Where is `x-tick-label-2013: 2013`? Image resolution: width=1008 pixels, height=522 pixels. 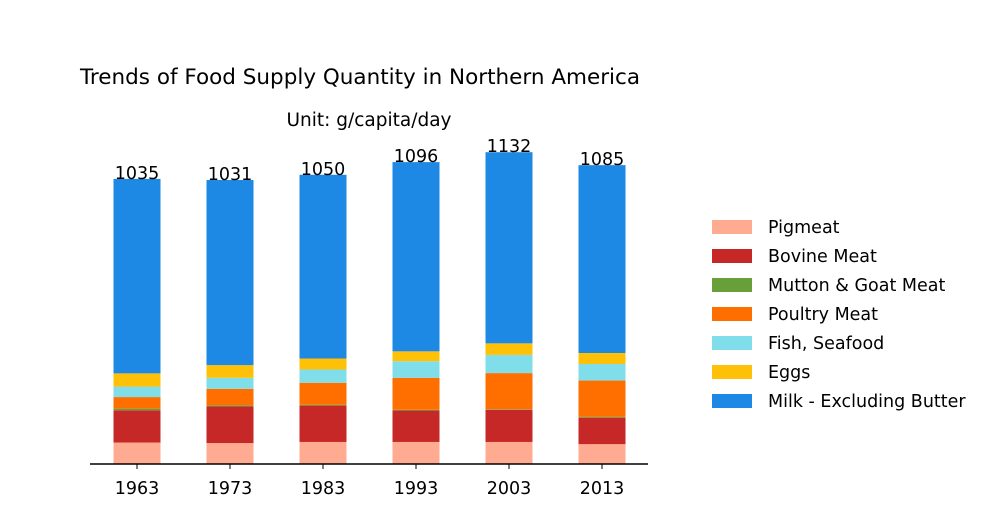
x-tick-label-2013: 2013 is located at coordinates (602, 489).